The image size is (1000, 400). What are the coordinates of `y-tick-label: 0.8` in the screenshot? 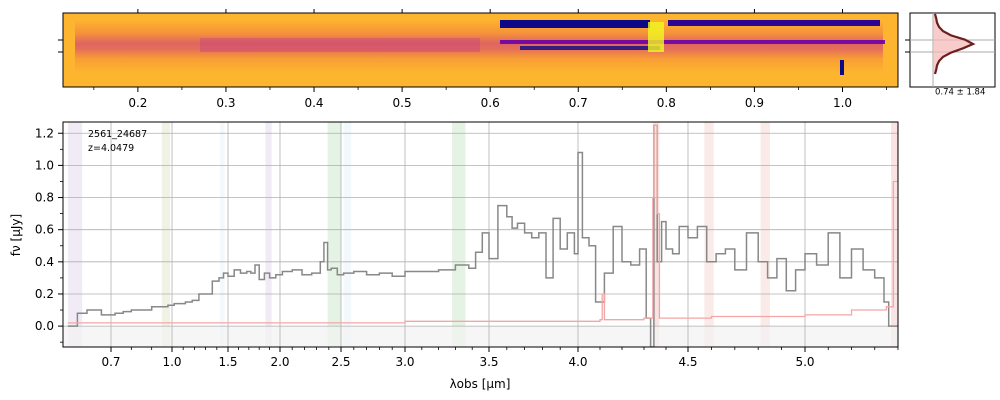 It's located at (44, 198).